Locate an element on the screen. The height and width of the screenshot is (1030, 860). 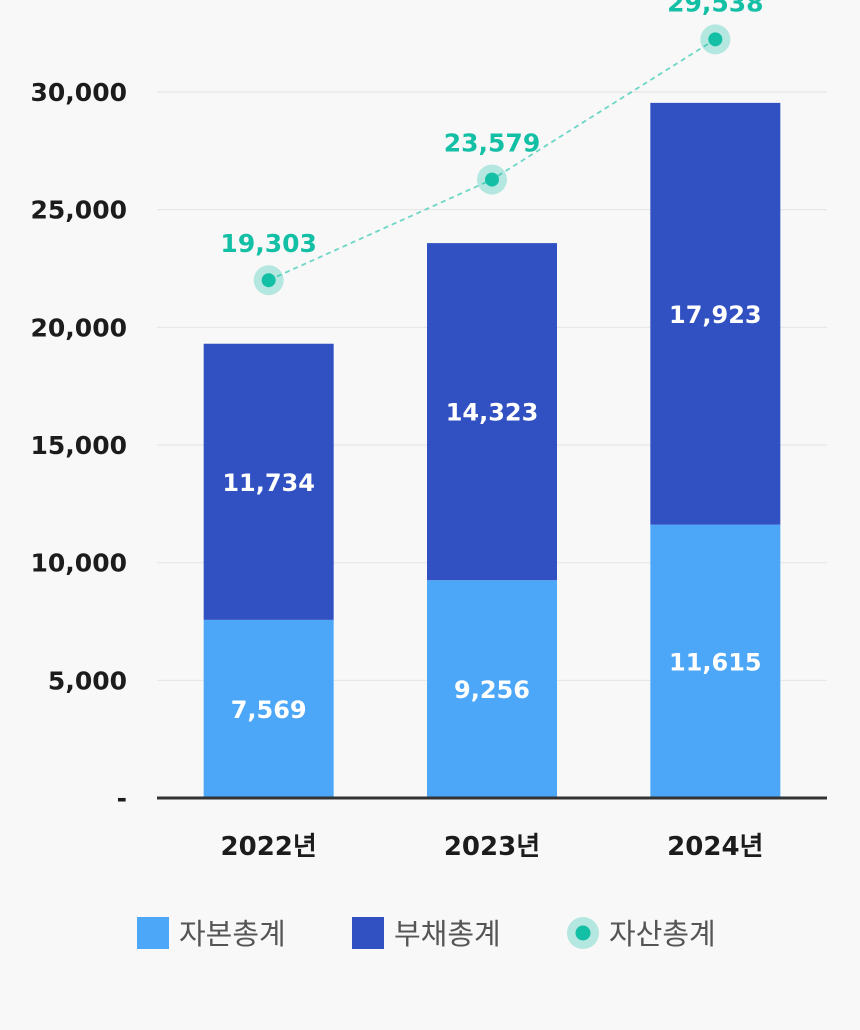
bar-value-label: 14,323 is located at coordinates (492, 413).